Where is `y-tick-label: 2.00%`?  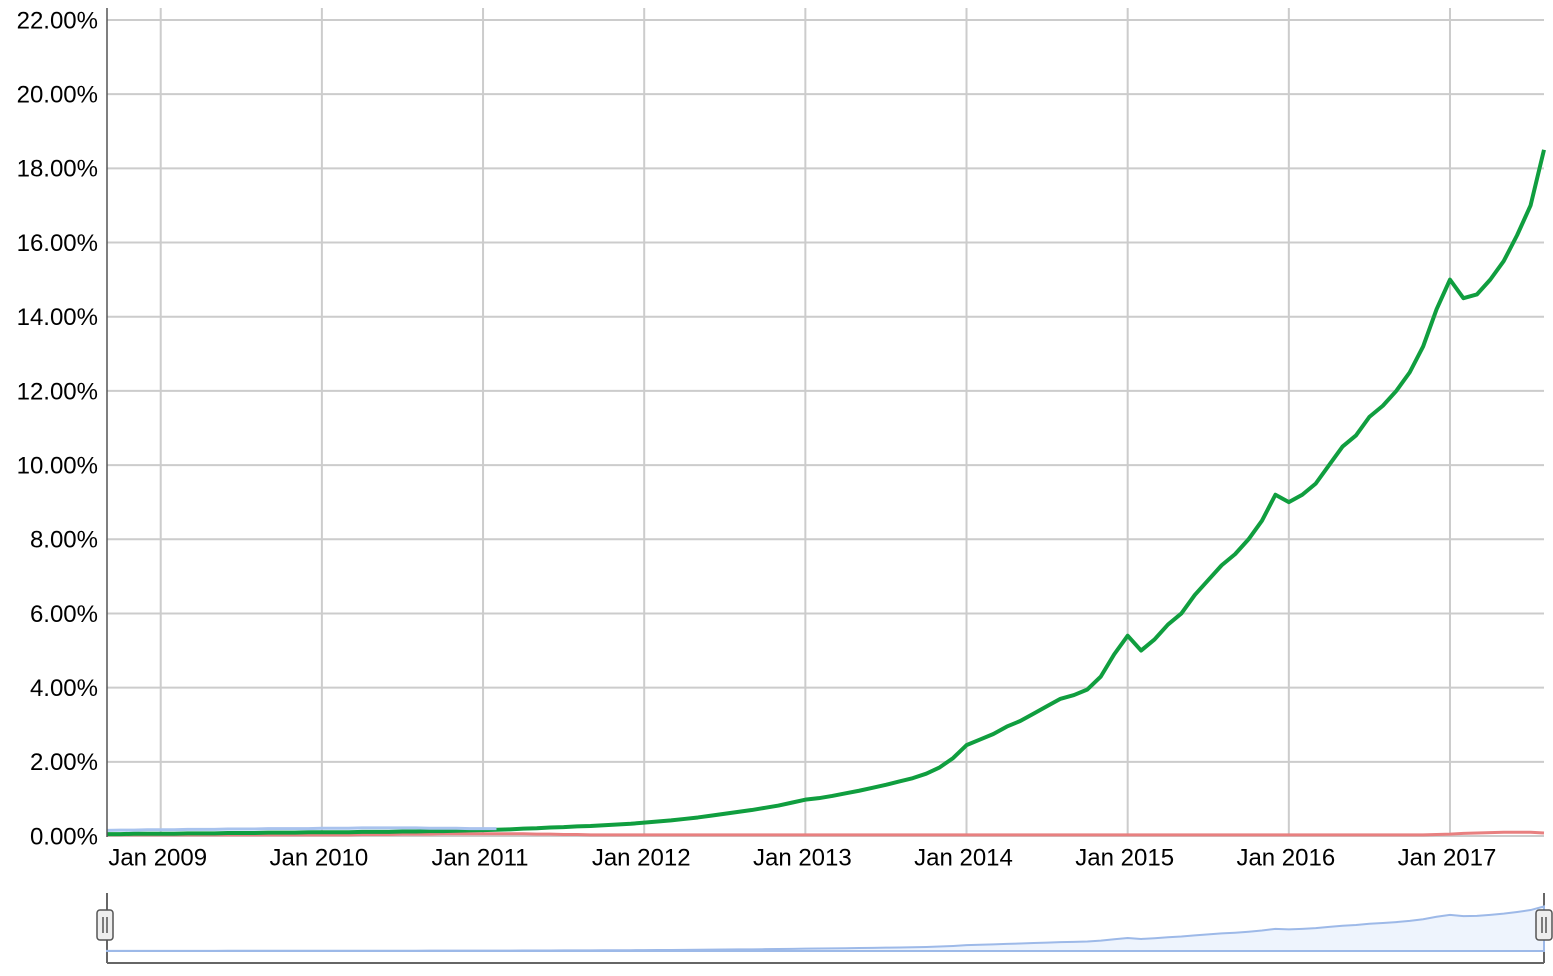 y-tick-label: 2.00% is located at coordinates (64, 762).